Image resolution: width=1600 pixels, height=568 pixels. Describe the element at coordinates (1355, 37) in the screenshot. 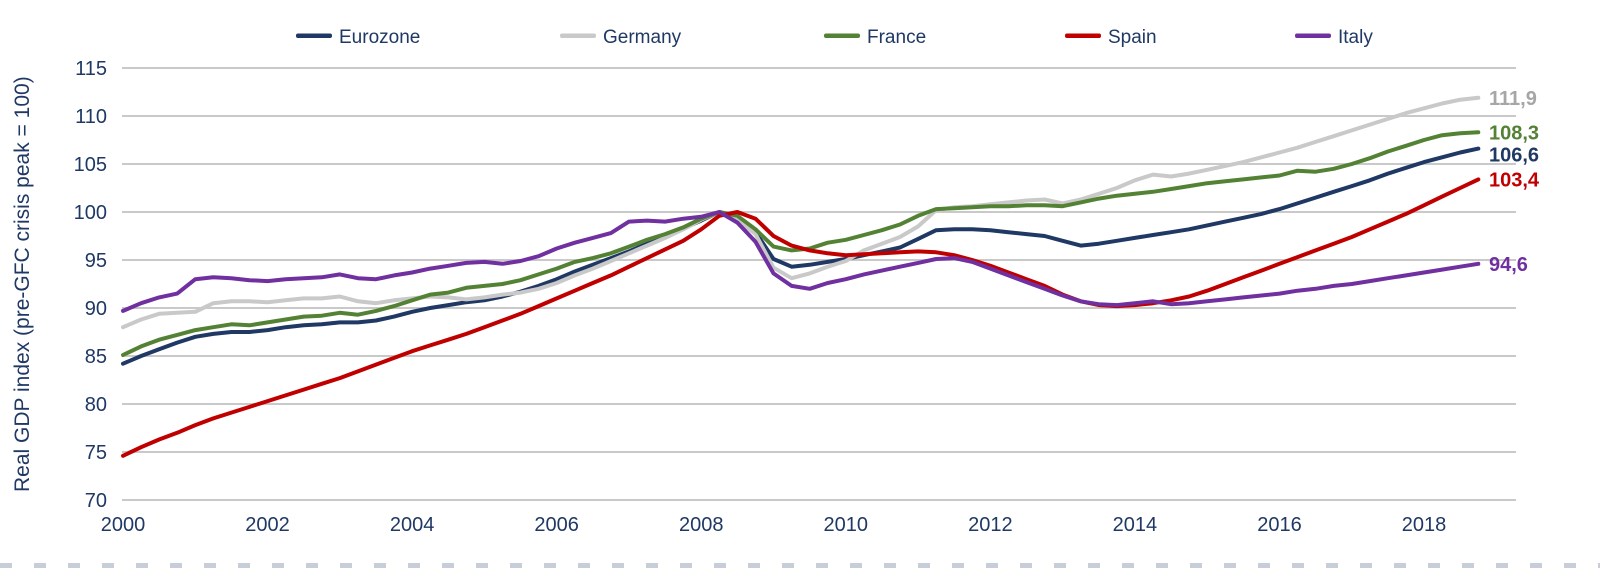

I see `legend-label-italy: Italy` at that location.